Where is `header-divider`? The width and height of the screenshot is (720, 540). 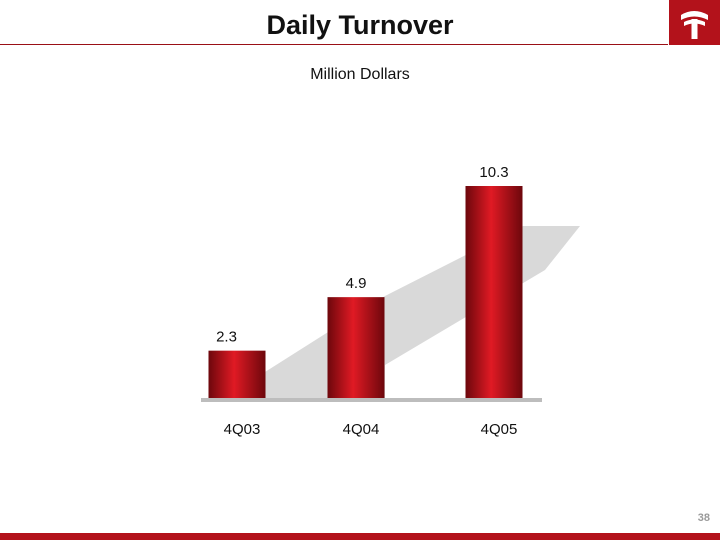
header-divider is located at coordinates (334, 44).